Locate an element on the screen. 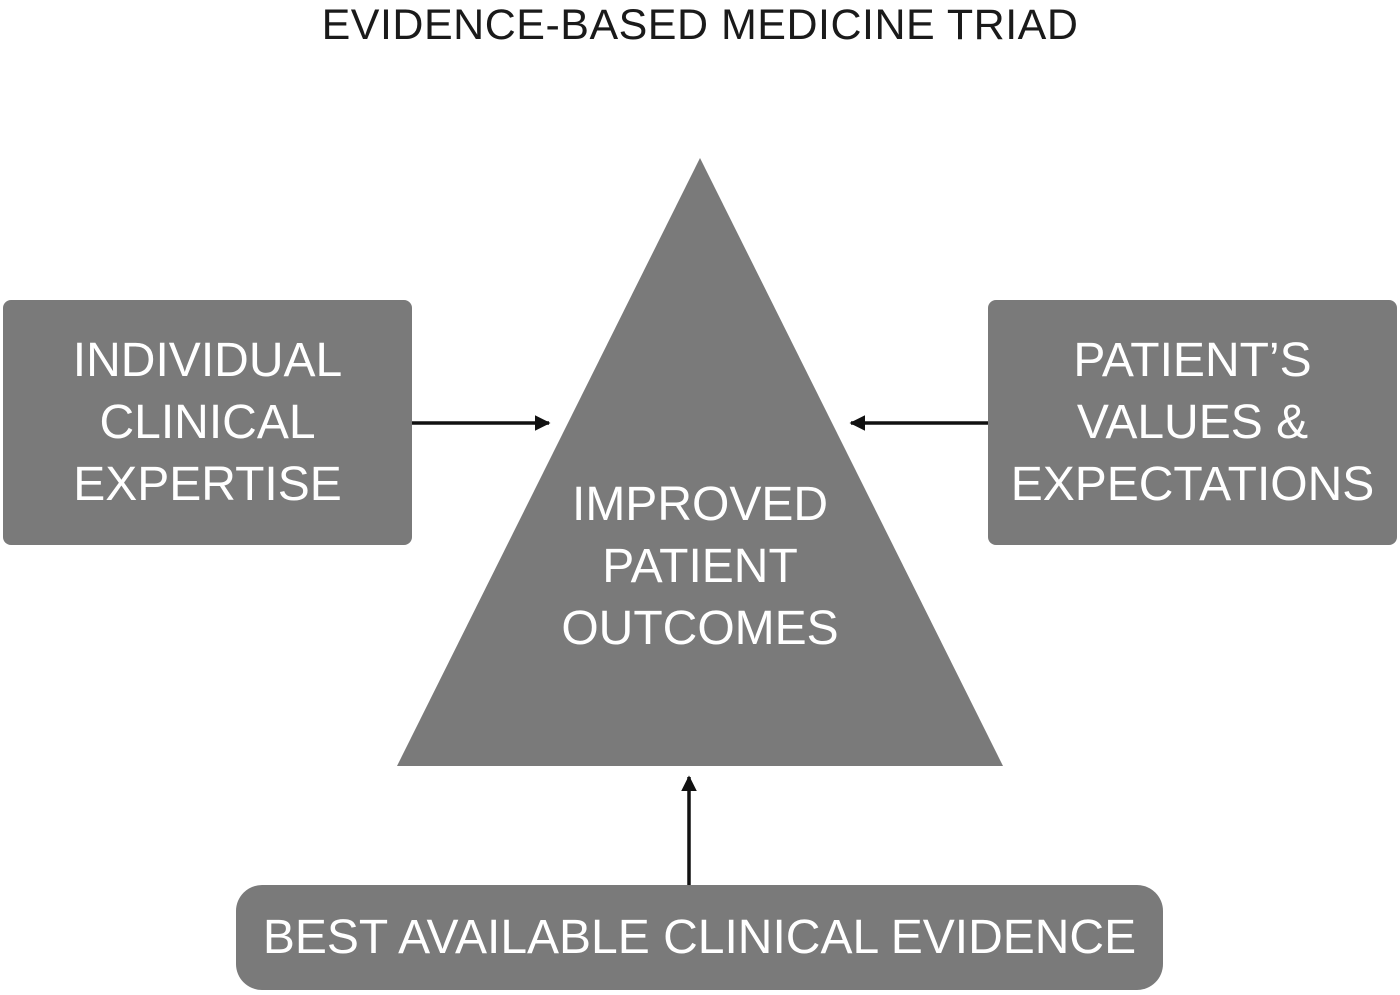  right-line-3: EXPECTATIONS is located at coordinates (1192, 484).